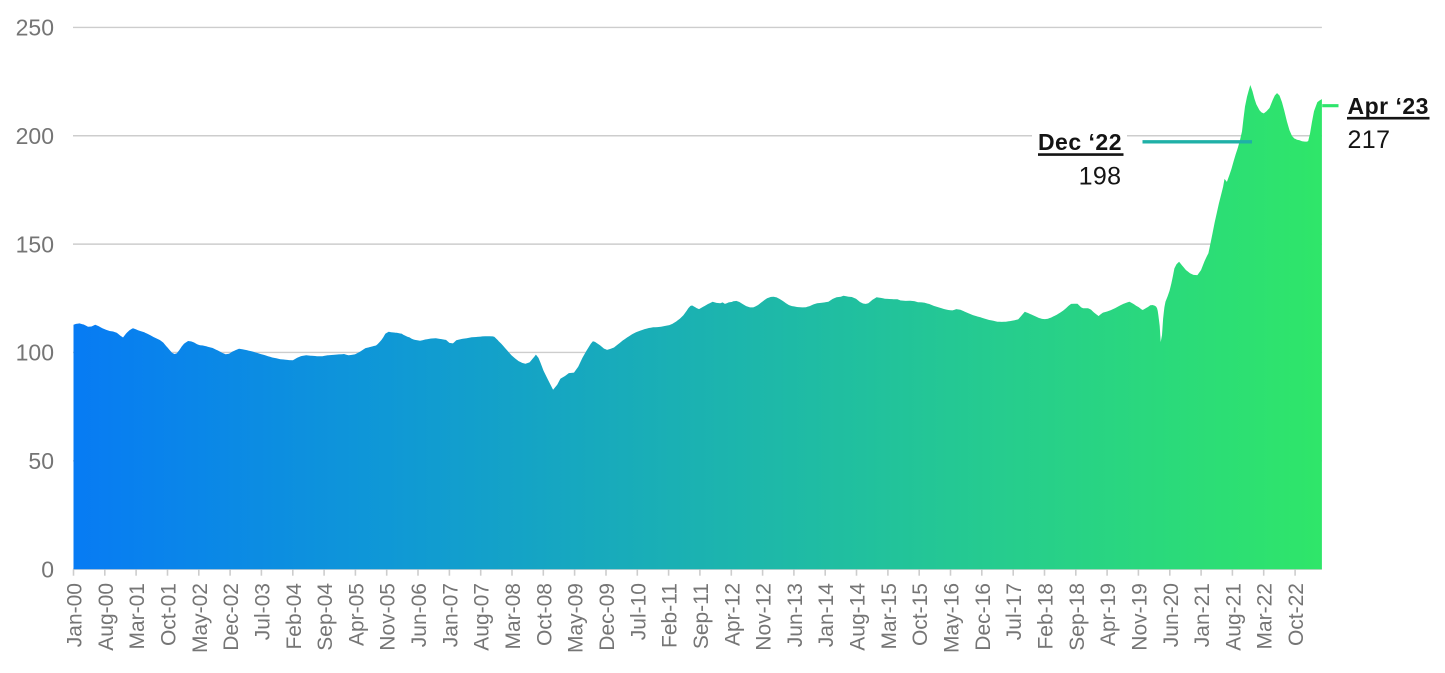  I want to click on svg-text: Jun-13, so click(795, 615).